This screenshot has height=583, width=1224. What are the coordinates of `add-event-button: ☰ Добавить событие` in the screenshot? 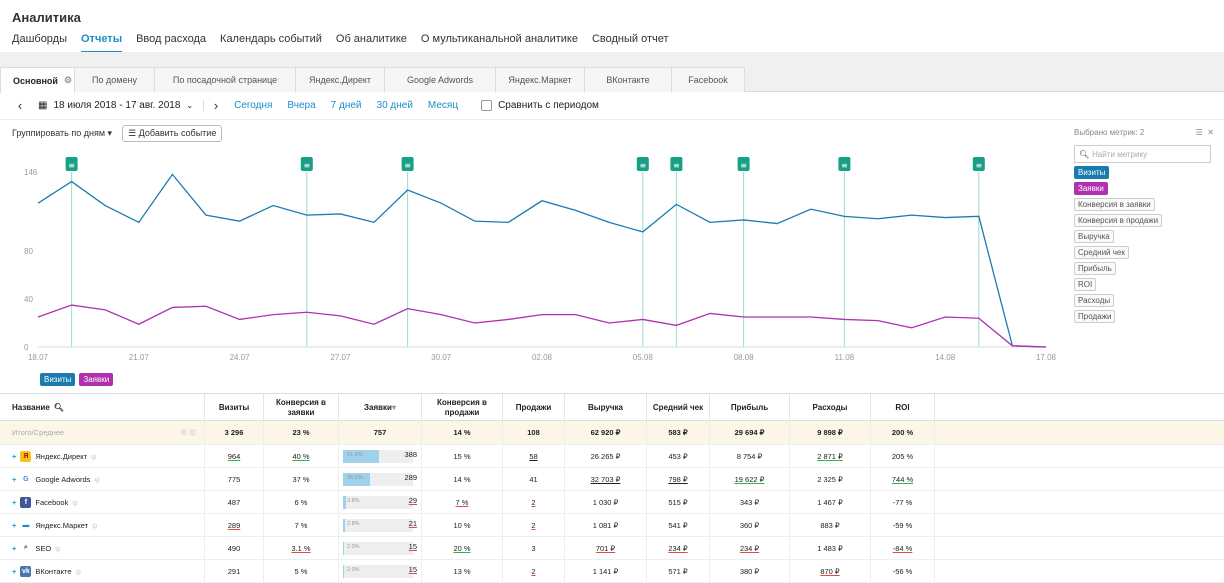 It's located at (172, 133).